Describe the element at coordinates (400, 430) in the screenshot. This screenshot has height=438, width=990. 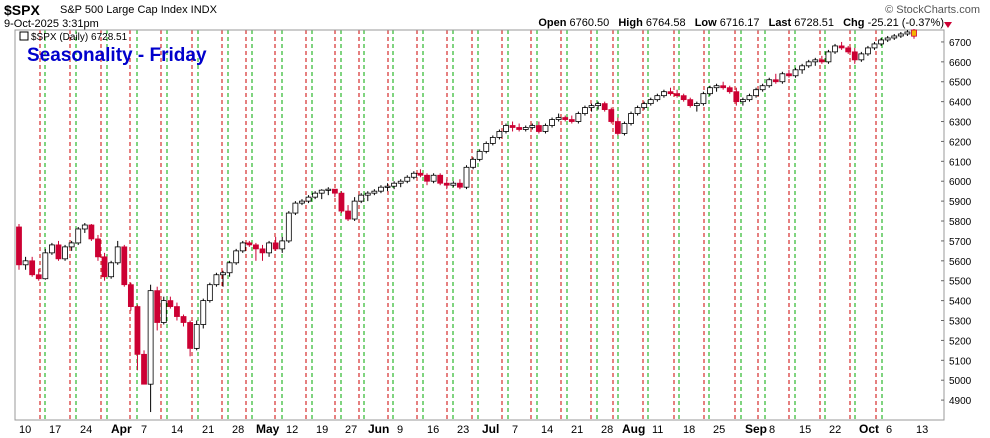
I see `x-tick-label: 9` at that location.